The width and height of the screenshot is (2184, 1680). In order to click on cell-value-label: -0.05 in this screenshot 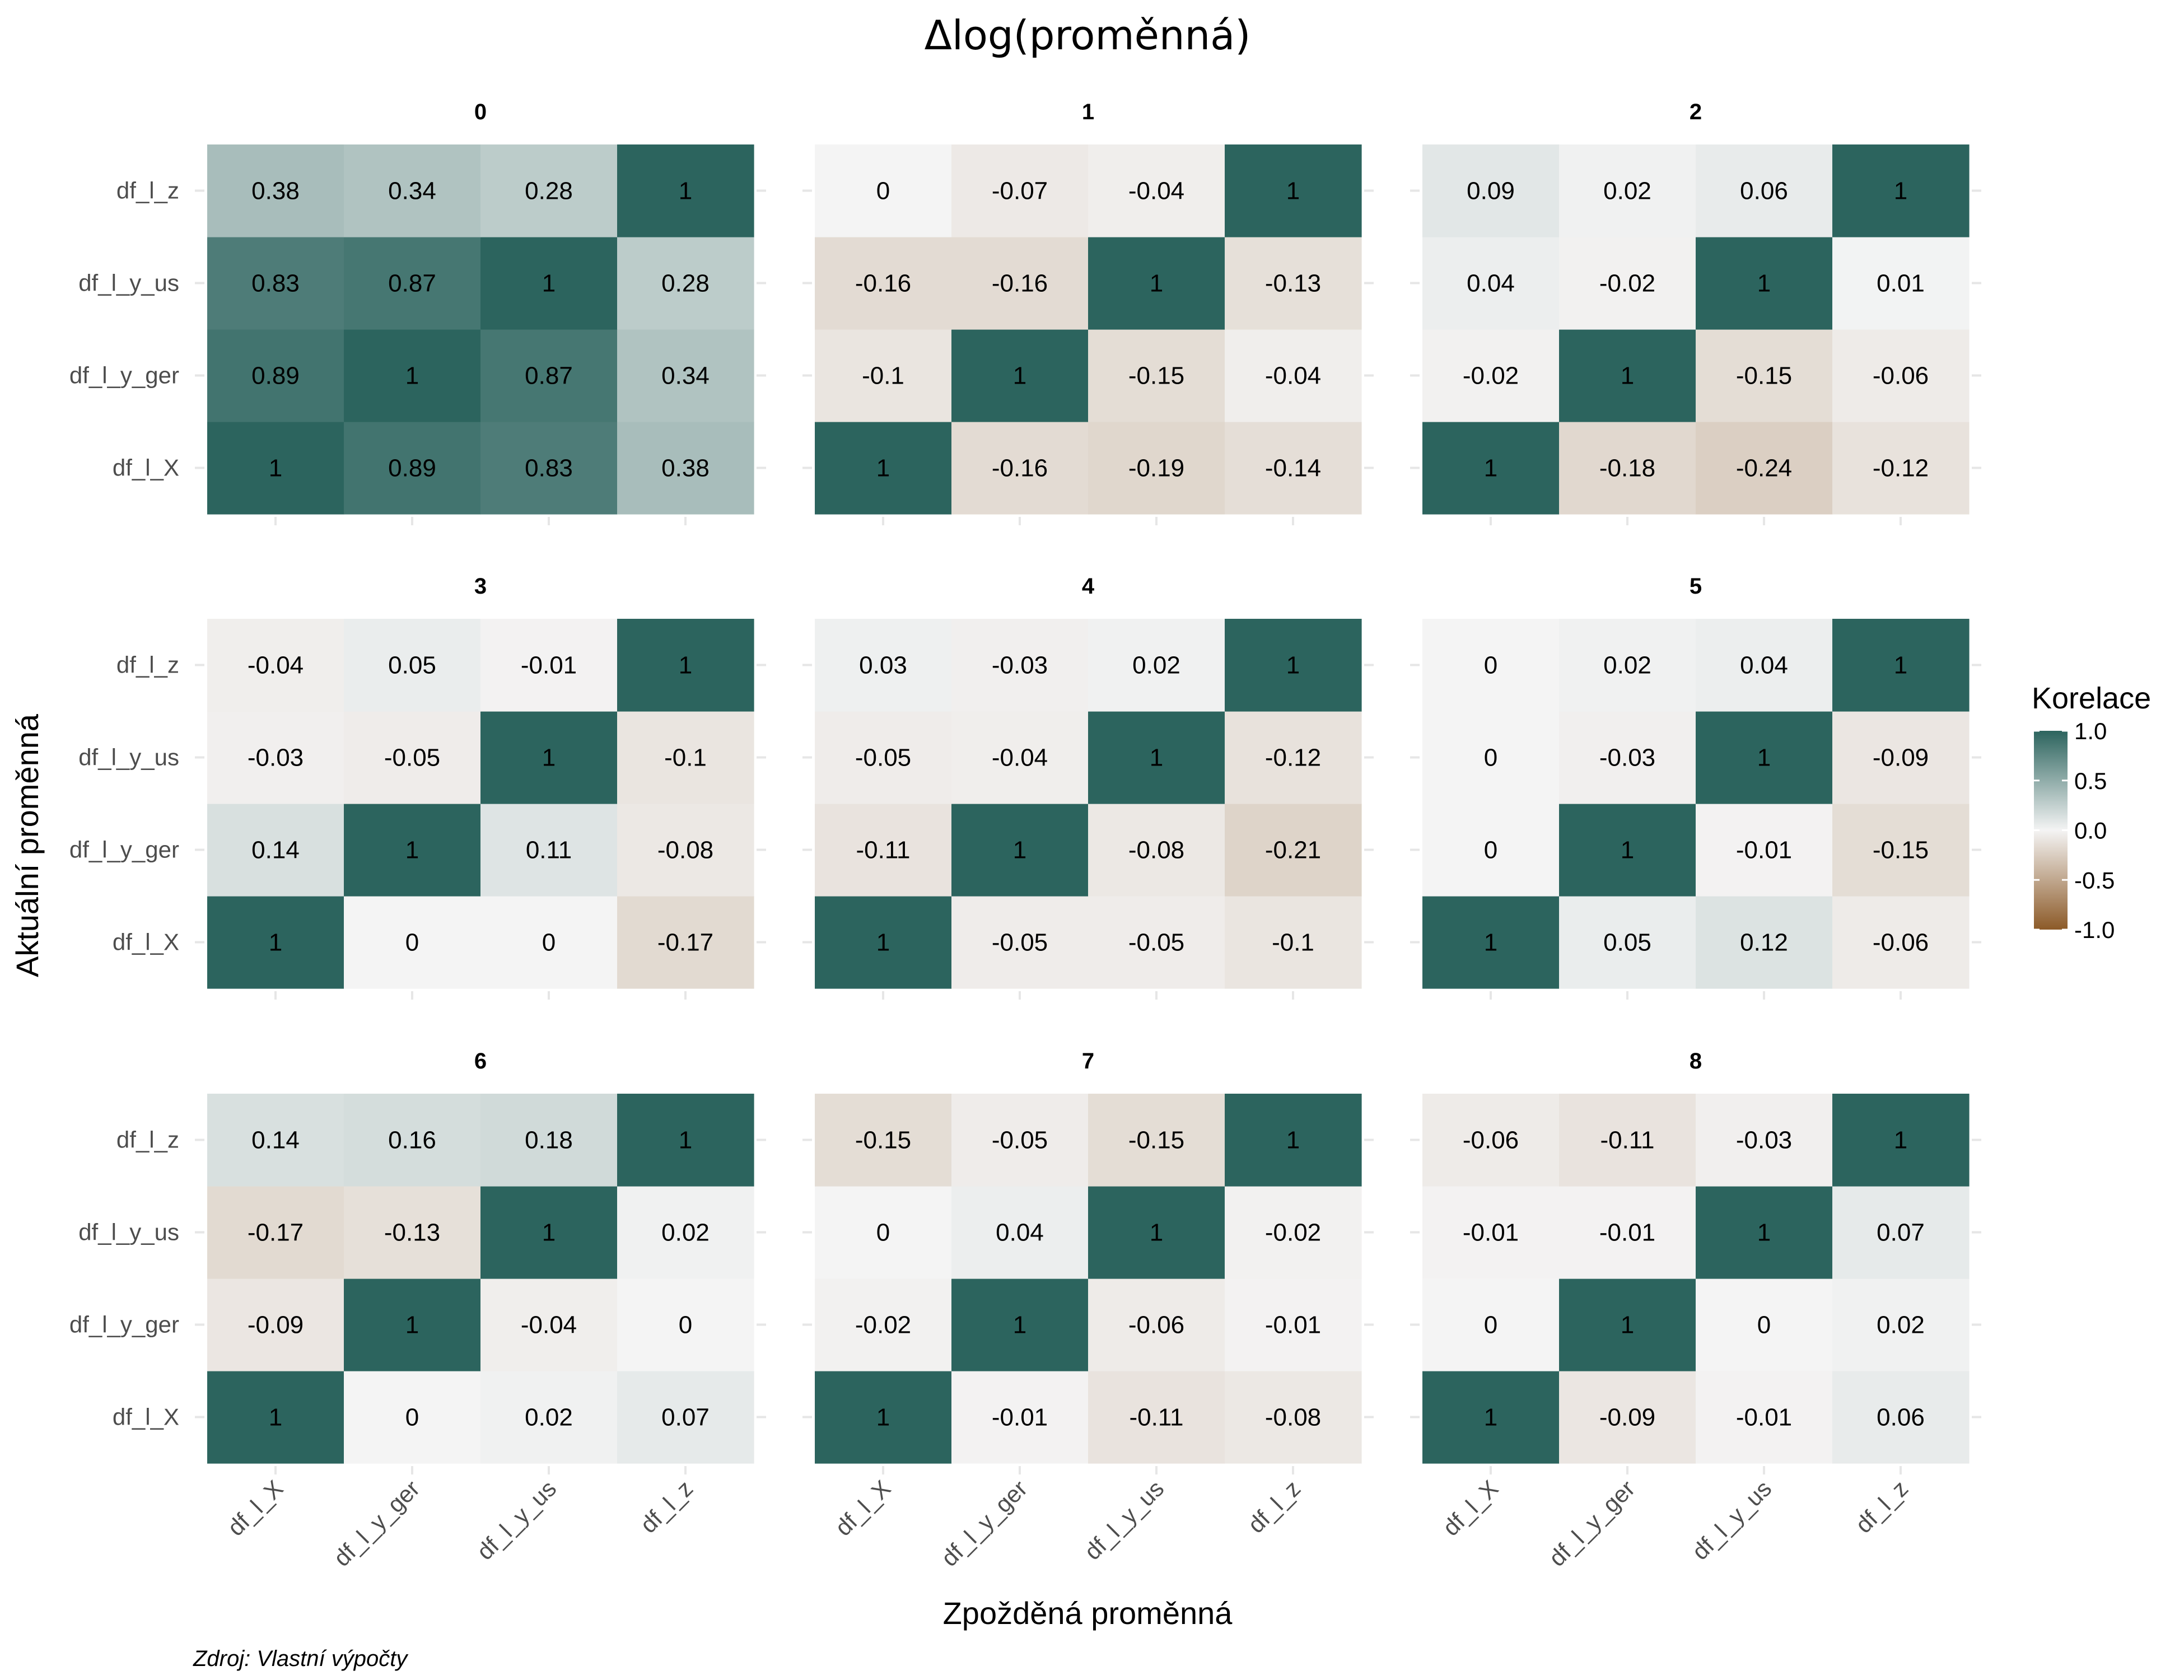, I will do `click(1020, 943)`.